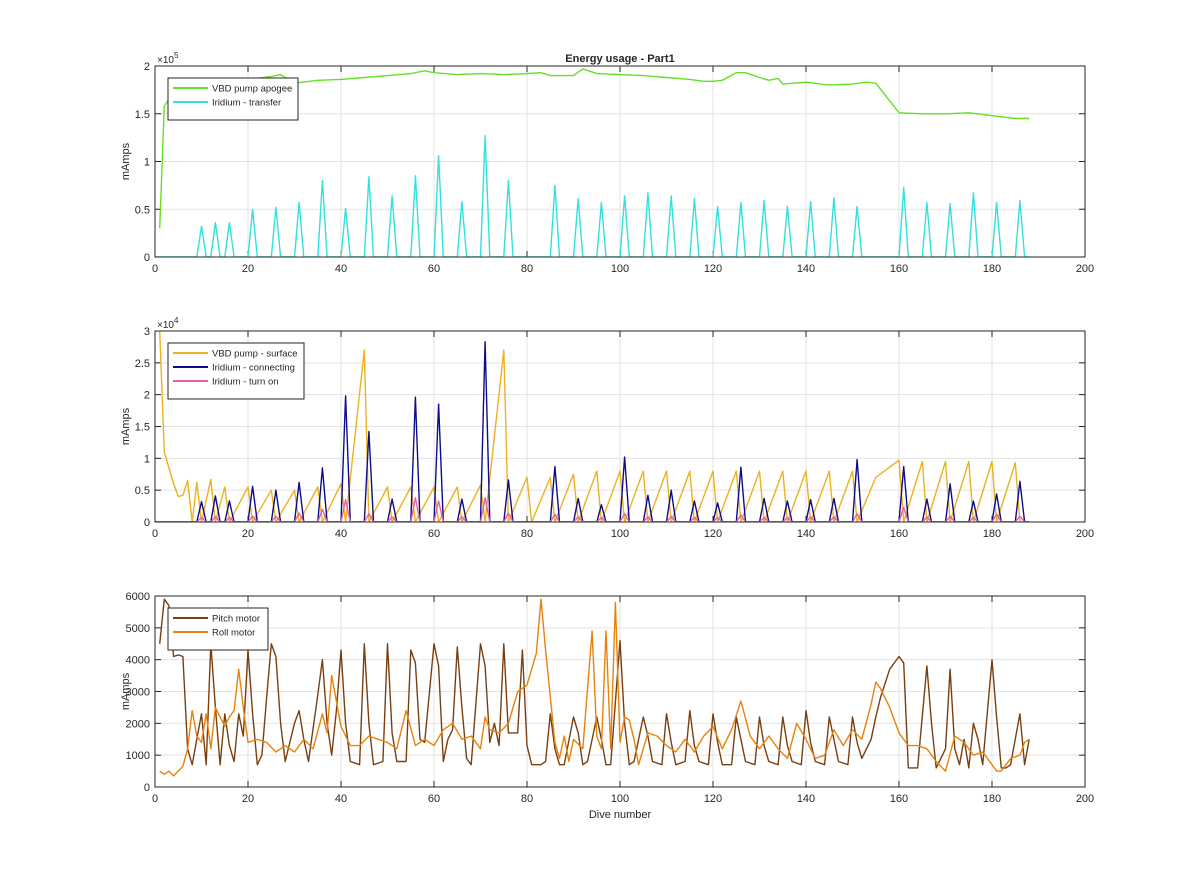  Describe the element at coordinates (147, 332) in the screenshot. I see `y-tick-label: 3` at that location.